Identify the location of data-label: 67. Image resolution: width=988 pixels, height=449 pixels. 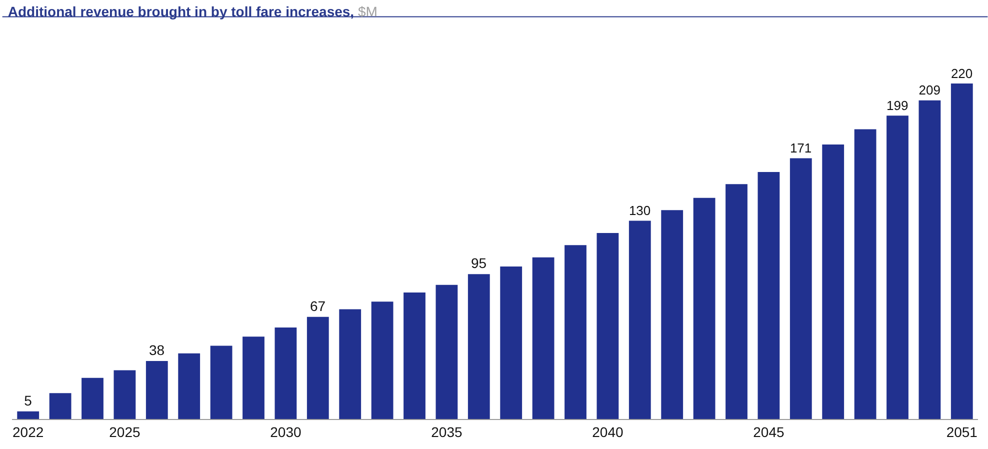
(318, 306).